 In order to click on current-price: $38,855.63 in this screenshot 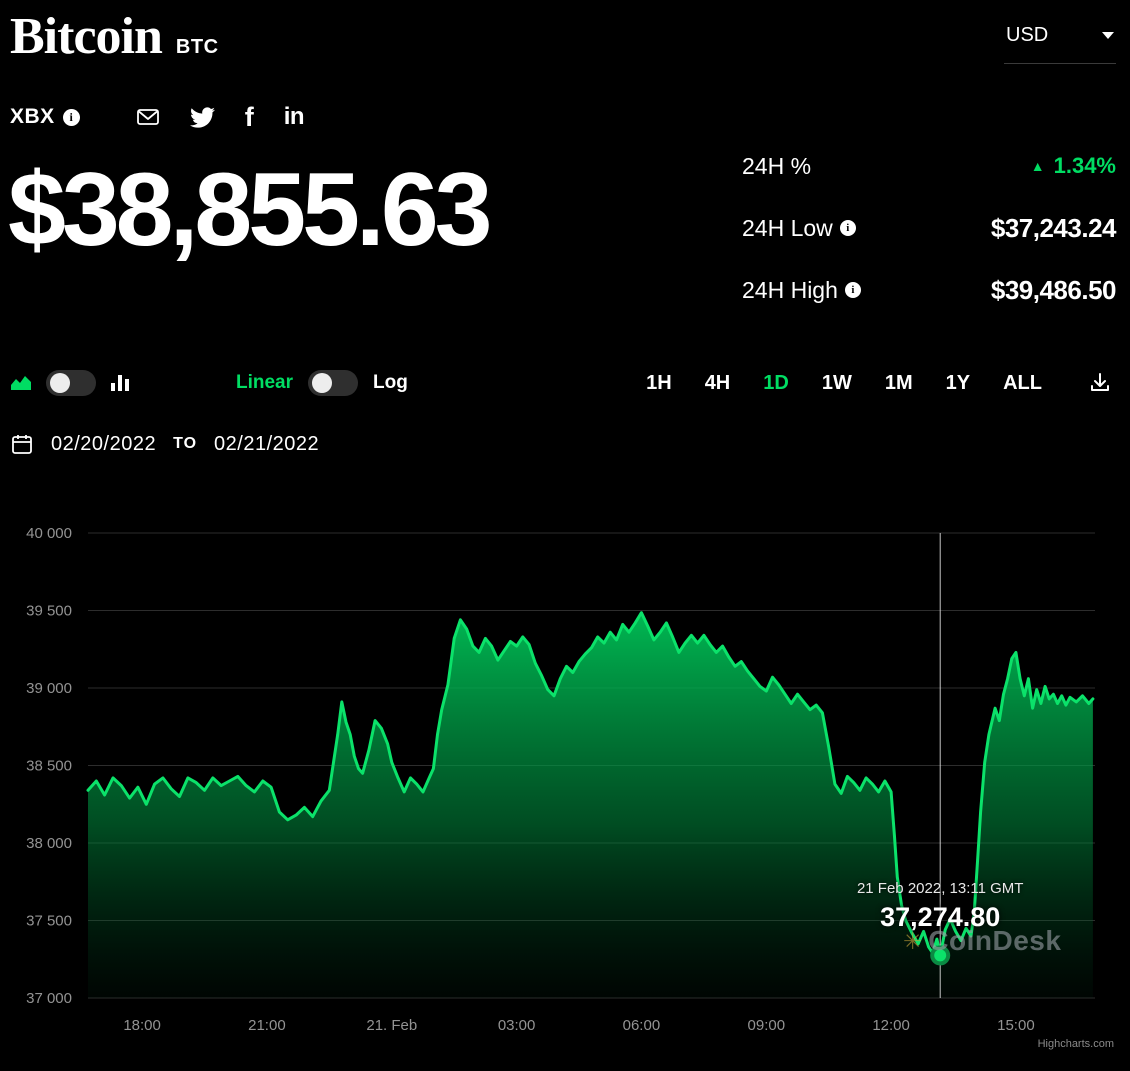, I will do `click(250, 210)`.